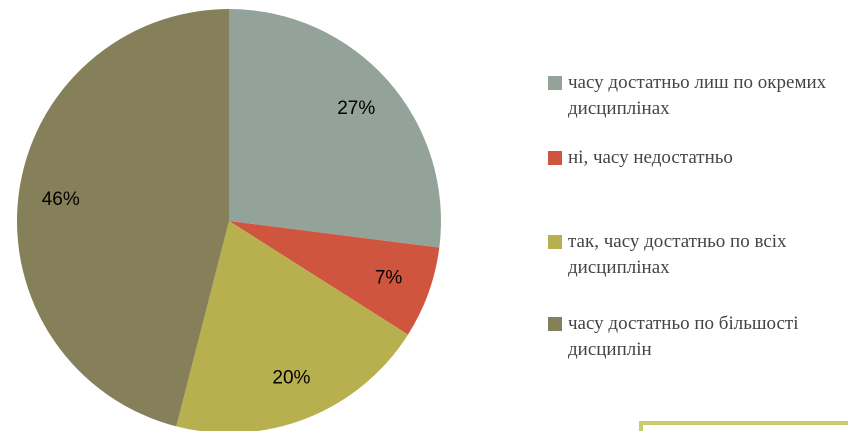  Describe the element at coordinates (743, 426) in the screenshot. I see `decor-box` at that location.